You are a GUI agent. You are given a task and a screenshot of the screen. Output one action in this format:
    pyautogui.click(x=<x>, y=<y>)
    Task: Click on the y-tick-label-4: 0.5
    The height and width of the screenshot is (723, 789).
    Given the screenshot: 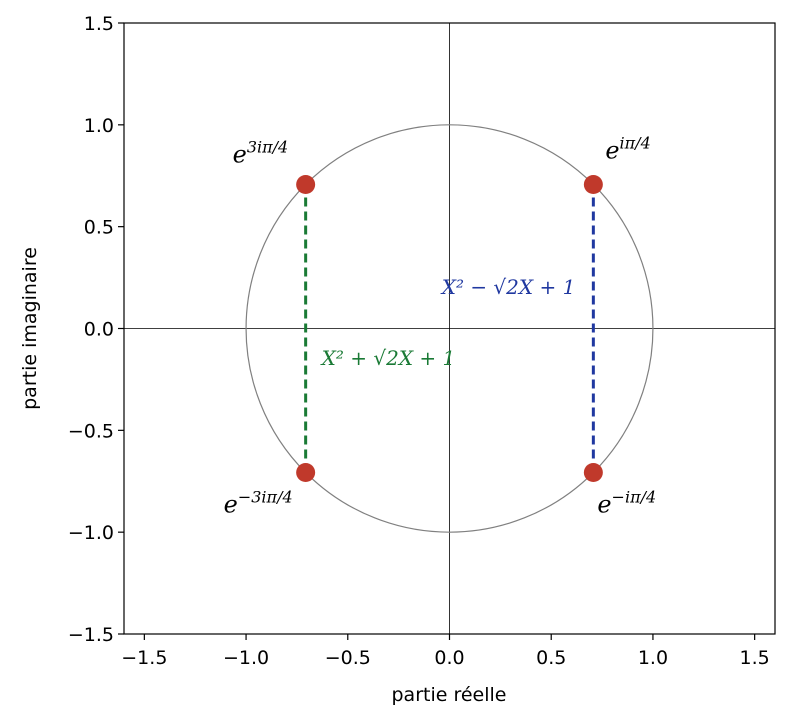 What is the action you would take?
    pyautogui.click(x=99, y=228)
    